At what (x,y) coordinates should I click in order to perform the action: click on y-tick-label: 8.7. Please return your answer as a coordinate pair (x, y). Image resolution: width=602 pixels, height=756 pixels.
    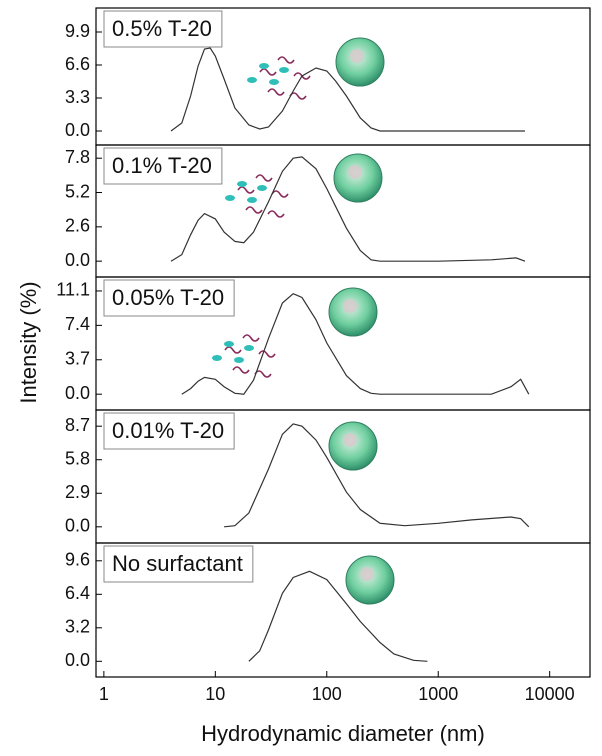
    Looking at the image, I should click on (77, 425).